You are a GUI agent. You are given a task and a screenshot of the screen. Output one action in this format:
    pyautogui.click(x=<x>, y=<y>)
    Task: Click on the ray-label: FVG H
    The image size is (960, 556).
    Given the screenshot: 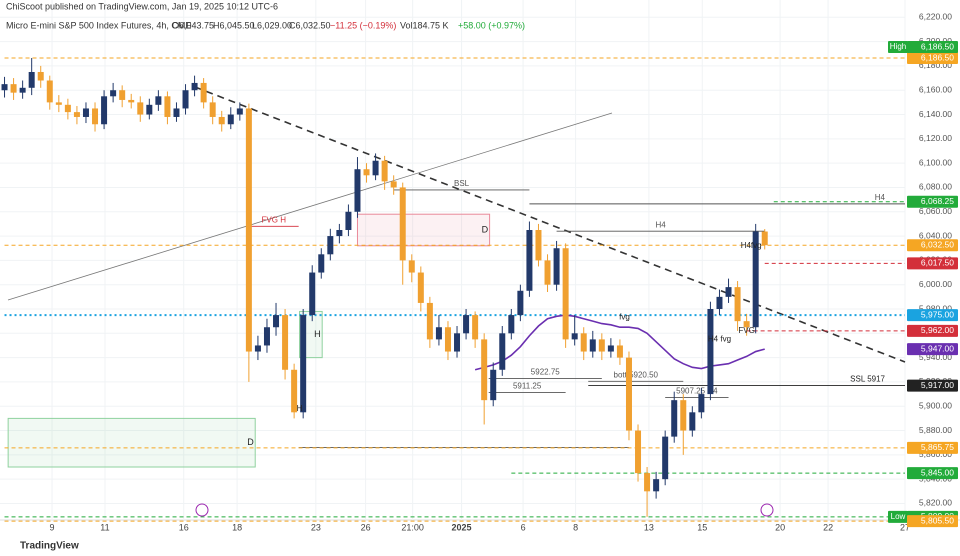 What is the action you would take?
    pyautogui.click(x=274, y=219)
    